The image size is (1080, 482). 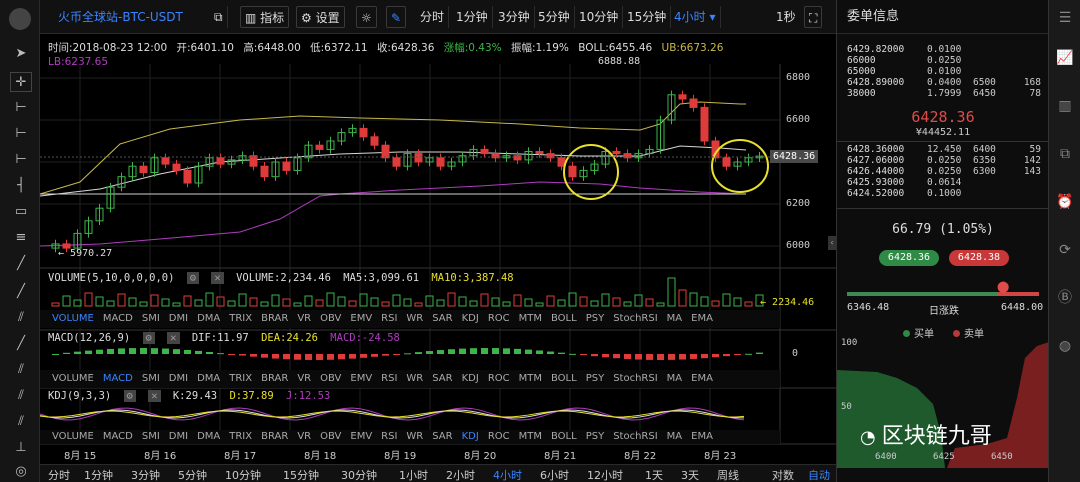 I want to click on period-tab-3: 5分钟, so click(x=554, y=17).